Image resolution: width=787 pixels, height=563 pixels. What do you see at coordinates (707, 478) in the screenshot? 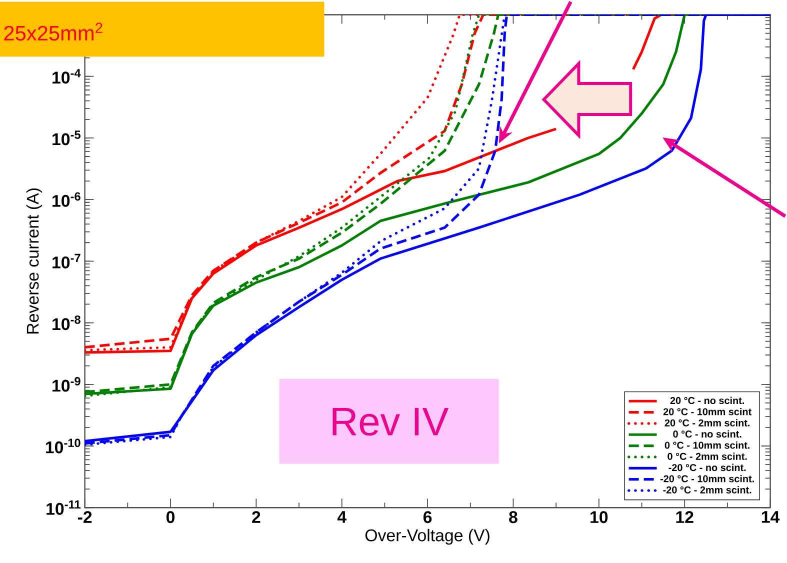
I see `legend-label: -20 °C - 10mm scint.` at bounding box center [707, 478].